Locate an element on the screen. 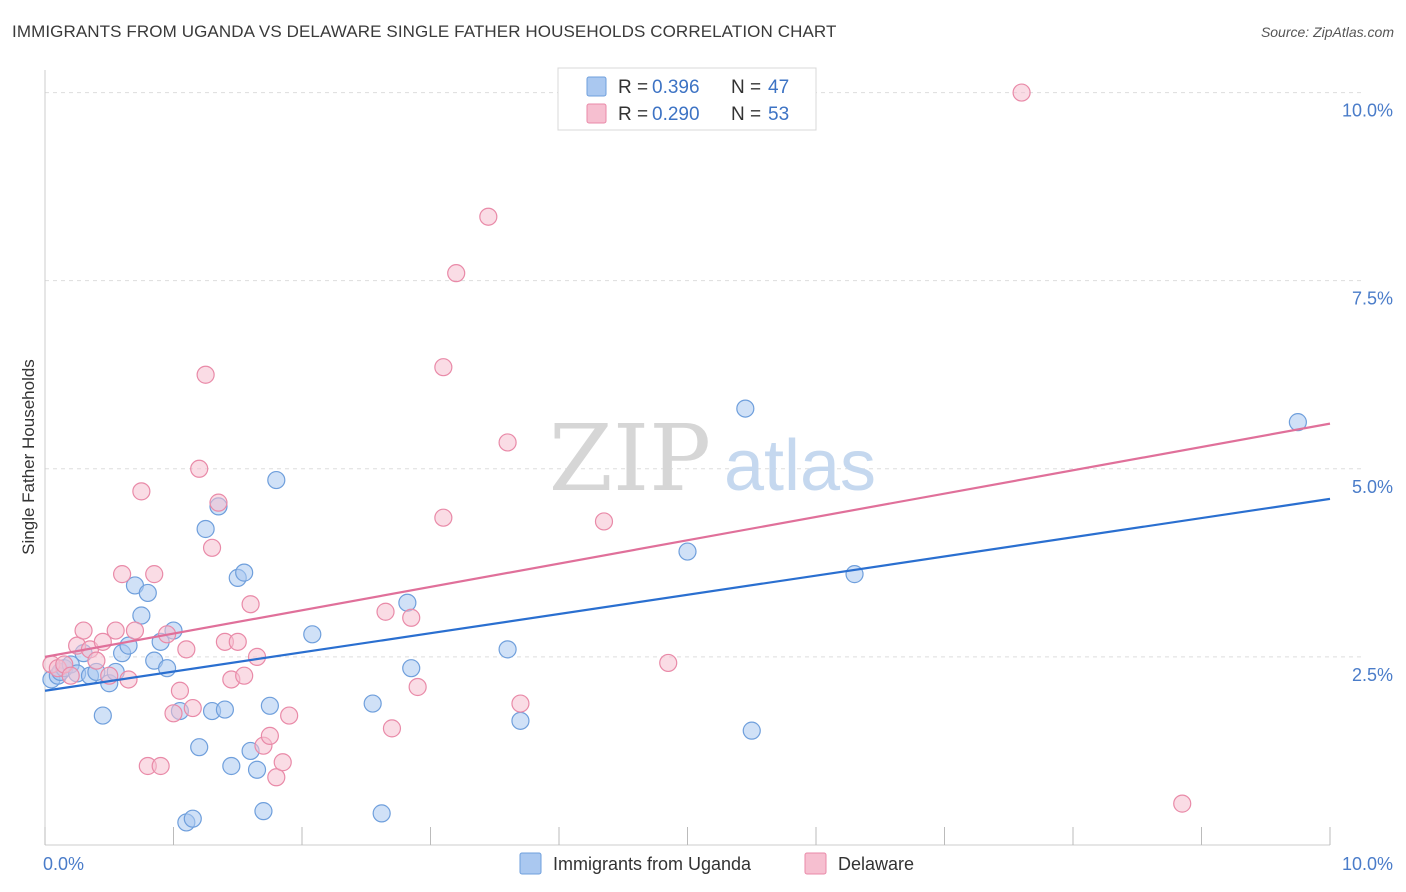  y-tick-label: 2.5% is located at coordinates (1372, 675).